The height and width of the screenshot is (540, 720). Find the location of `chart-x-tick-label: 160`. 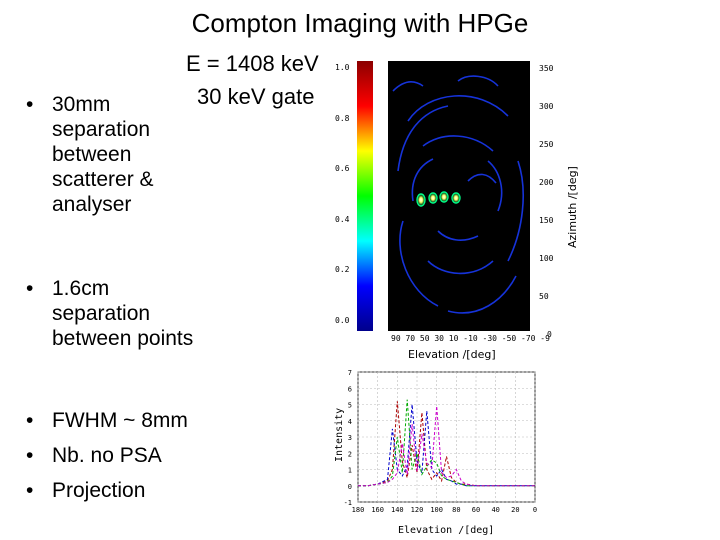

chart-x-tick-label: 160 is located at coordinates (377, 510).